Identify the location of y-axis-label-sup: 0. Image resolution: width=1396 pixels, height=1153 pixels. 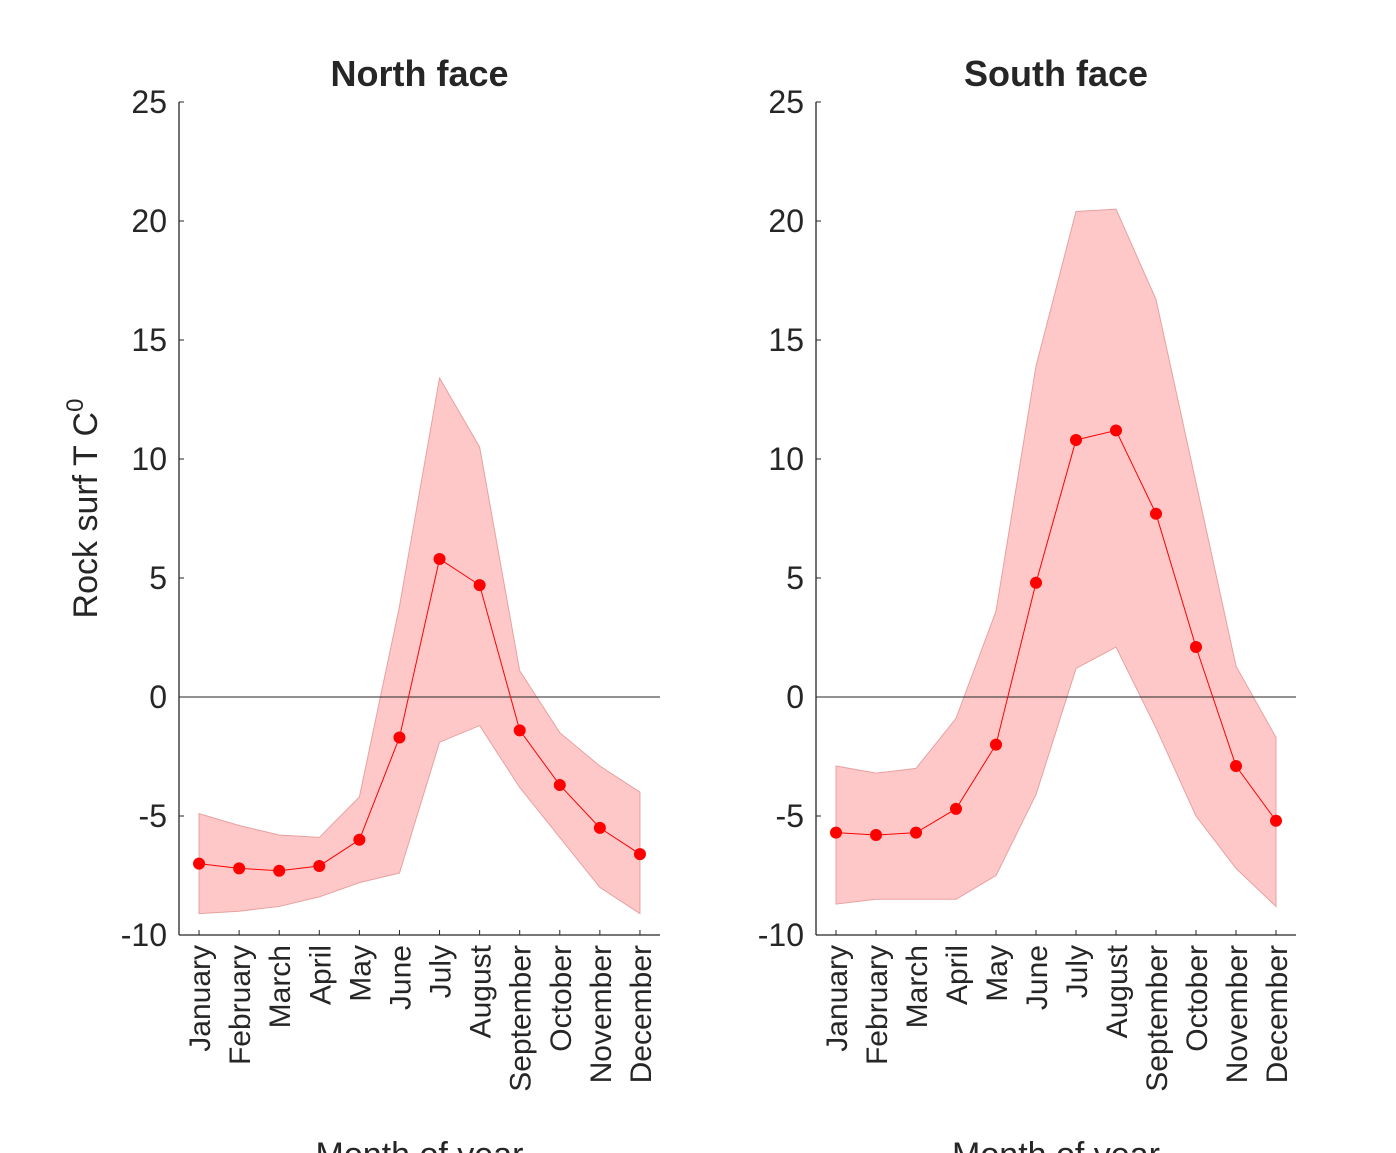
(75, 405).